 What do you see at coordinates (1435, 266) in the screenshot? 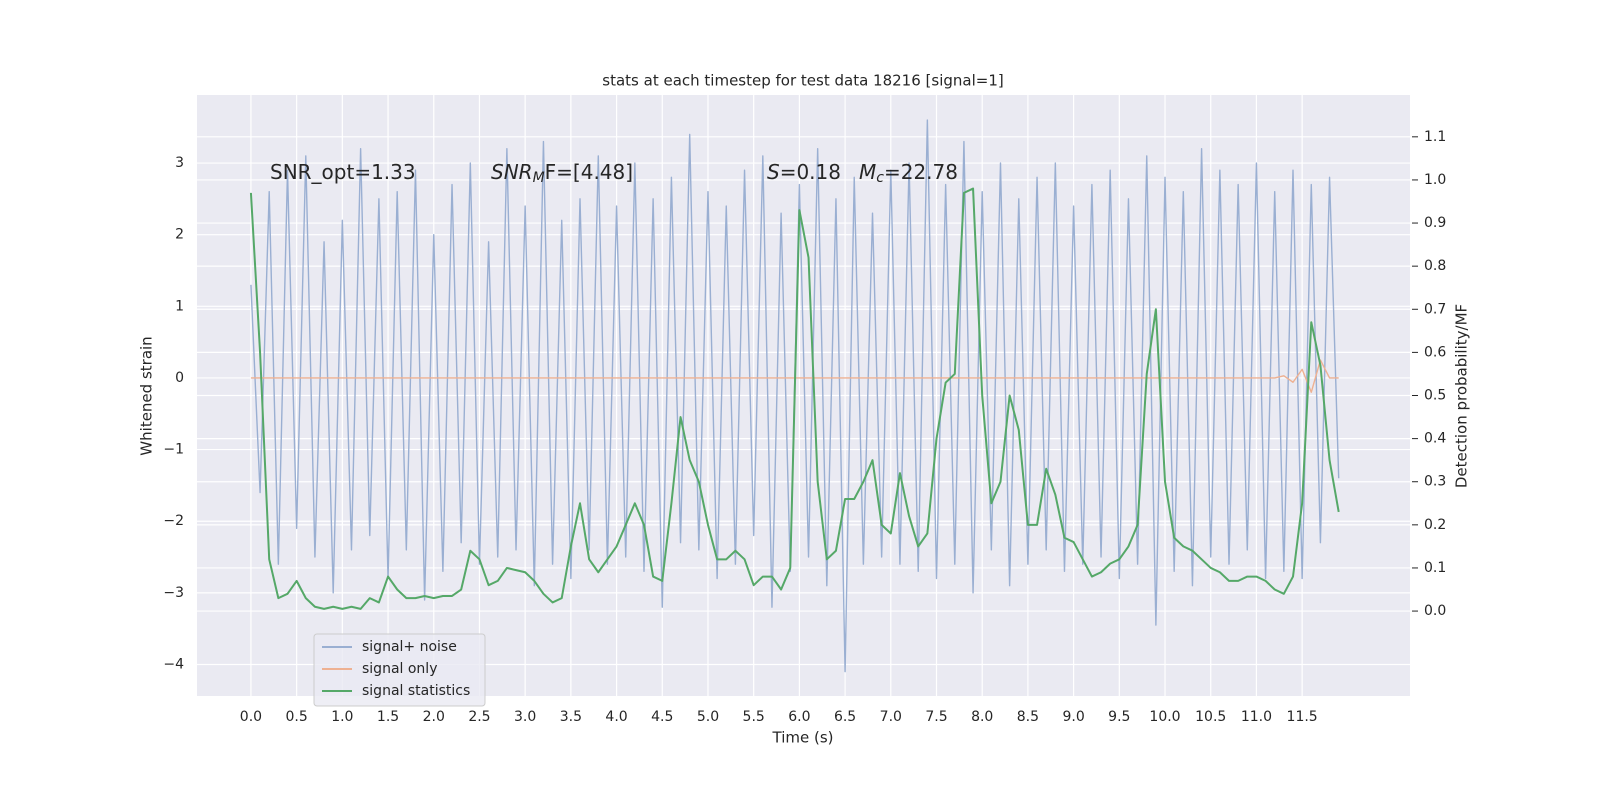
I see `y2-tick-label: 0.8` at bounding box center [1435, 266].